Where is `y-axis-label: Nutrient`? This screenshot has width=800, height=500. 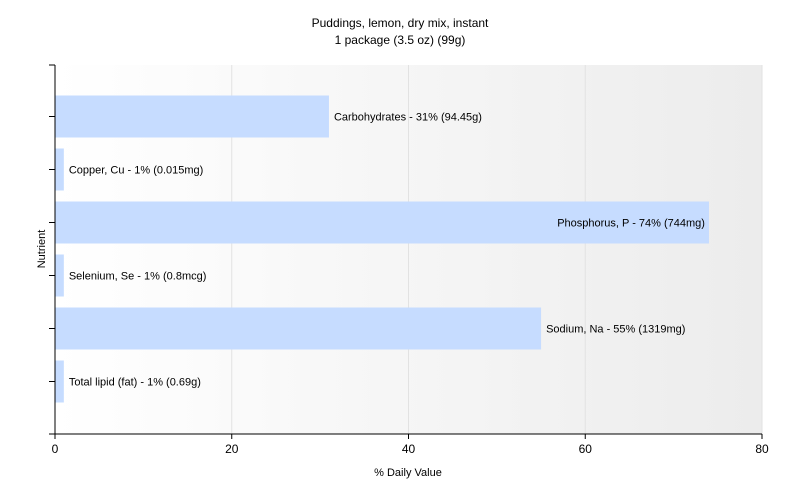
y-axis-label: Nutrient is located at coordinates (42, 249).